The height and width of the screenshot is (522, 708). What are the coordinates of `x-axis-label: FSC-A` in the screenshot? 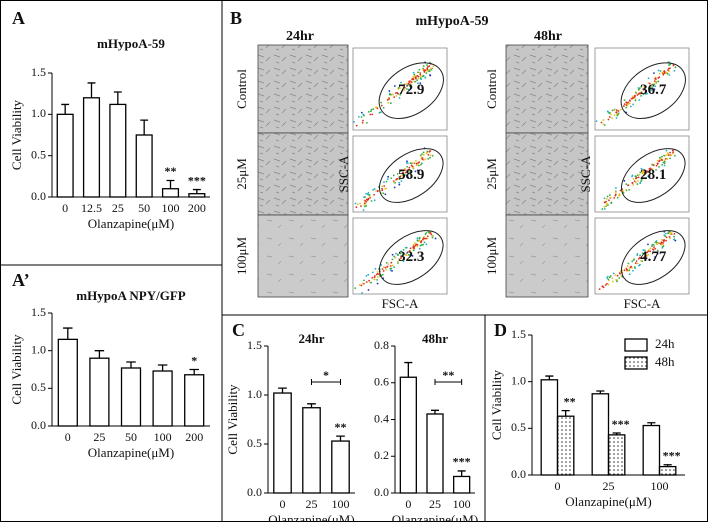 It's located at (400, 303).